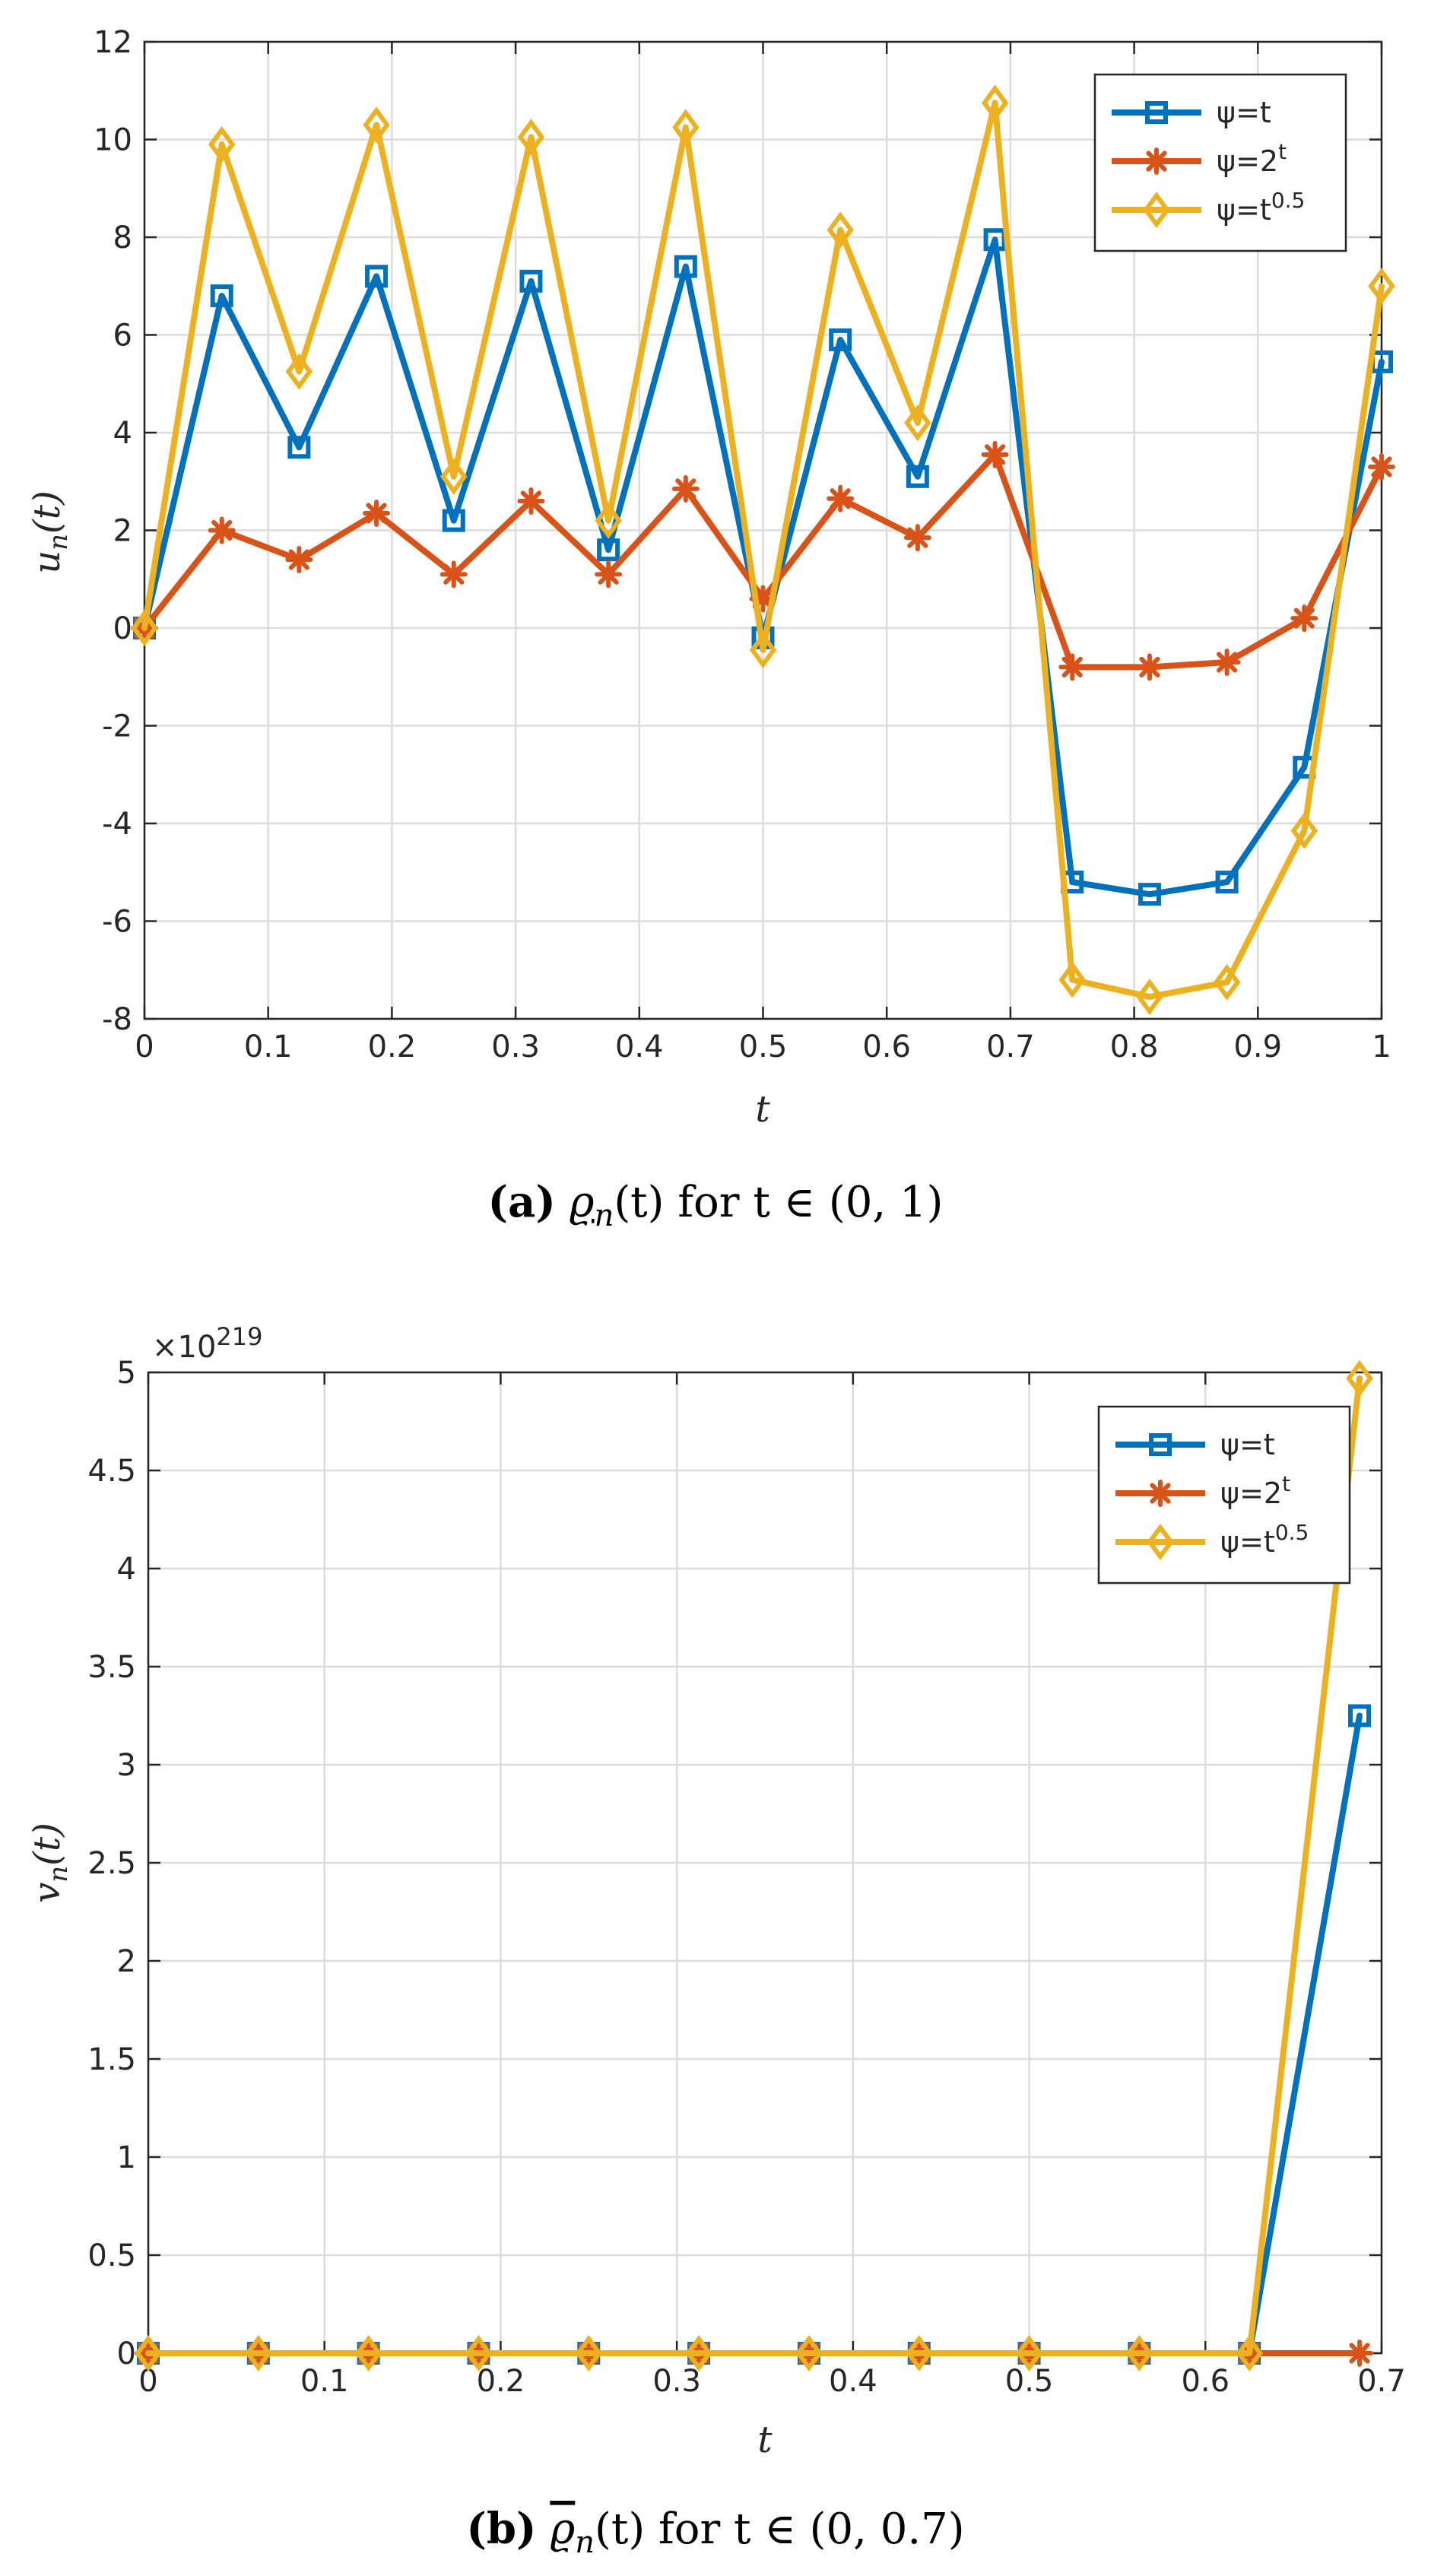 Image resolution: width=1431 pixels, height=2576 pixels. What do you see at coordinates (1381, 1046) in the screenshot?
I see `panel-a-xtick-label-10: 1` at bounding box center [1381, 1046].